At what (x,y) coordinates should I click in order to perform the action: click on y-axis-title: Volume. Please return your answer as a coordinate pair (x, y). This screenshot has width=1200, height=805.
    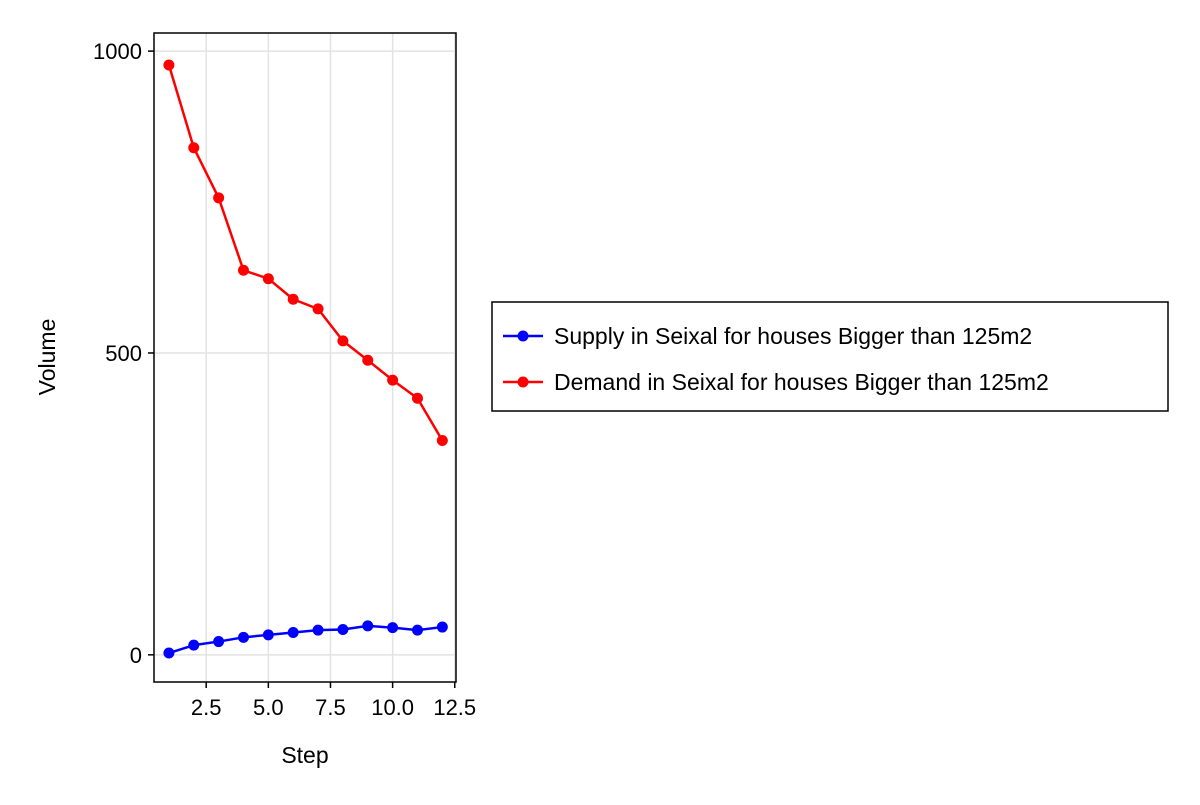
    Looking at the image, I should click on (47, 357).